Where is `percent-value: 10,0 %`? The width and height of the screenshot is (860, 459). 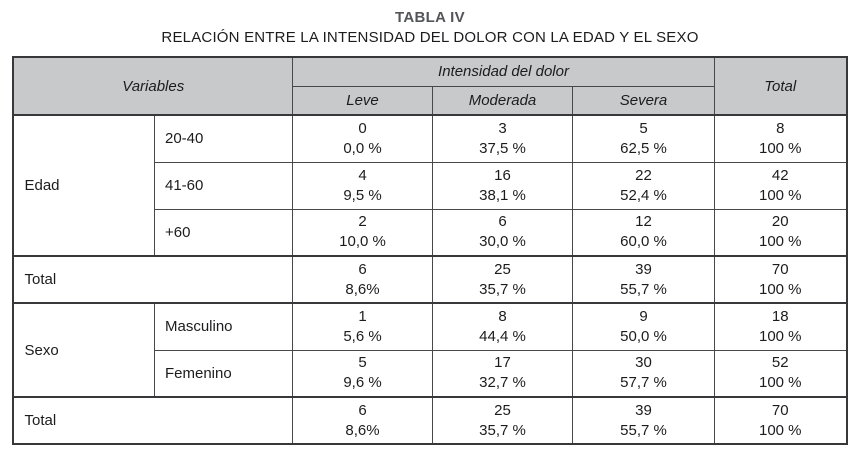
percent-value: 10,0 % is located at coordinates (362, 242).